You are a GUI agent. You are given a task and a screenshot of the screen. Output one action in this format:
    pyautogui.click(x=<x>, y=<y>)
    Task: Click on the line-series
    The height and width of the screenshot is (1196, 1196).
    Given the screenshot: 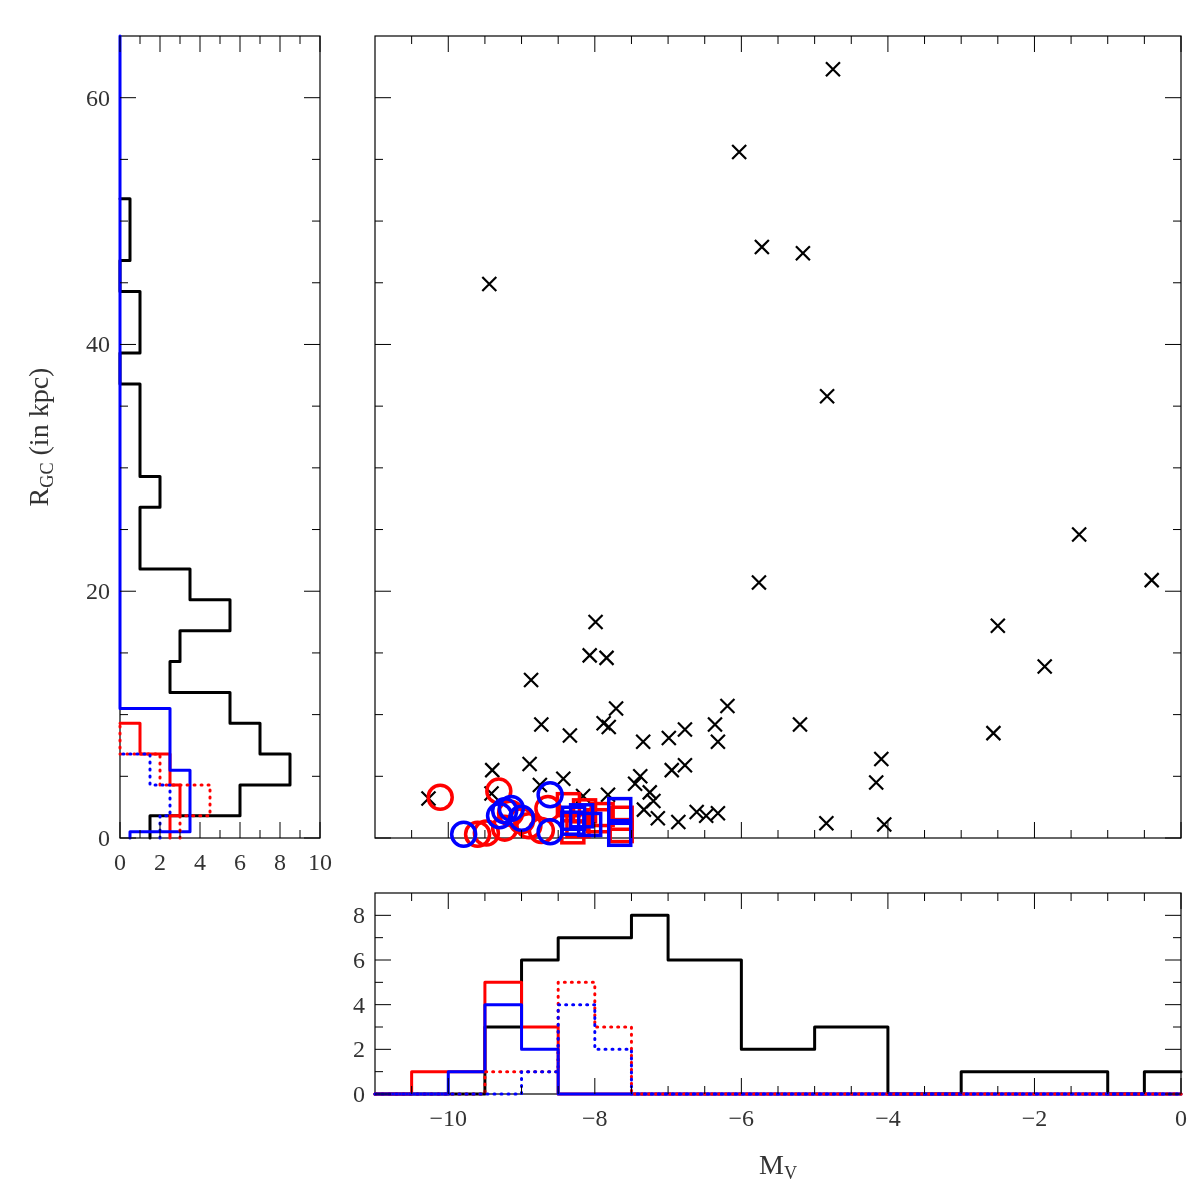 What is the action you would take?
    pyautogui.click(x=155, y=437)
    